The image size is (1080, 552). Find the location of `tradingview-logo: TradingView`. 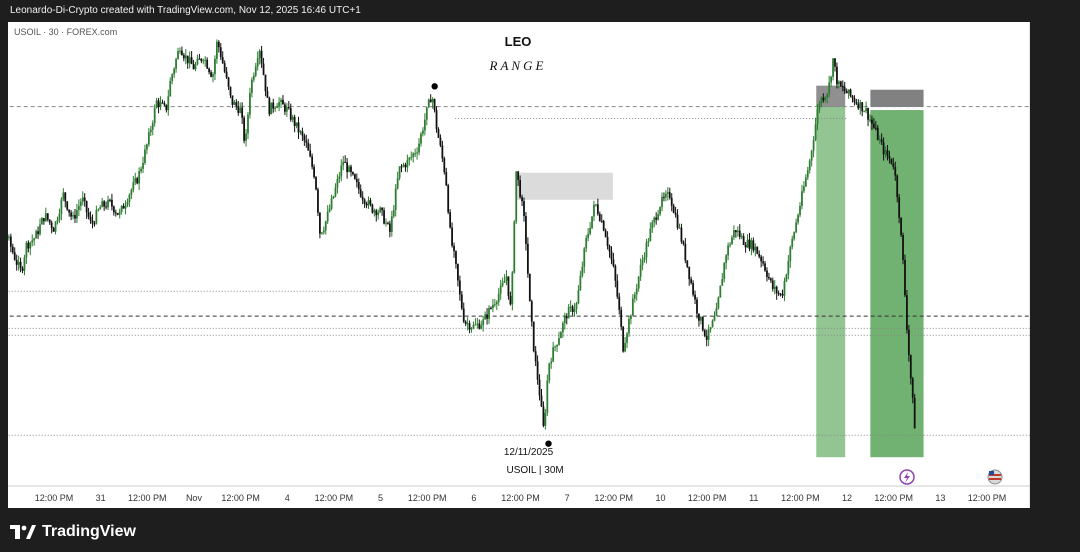

tradingview-logo: TradingView is located at coordinates (73, 532).